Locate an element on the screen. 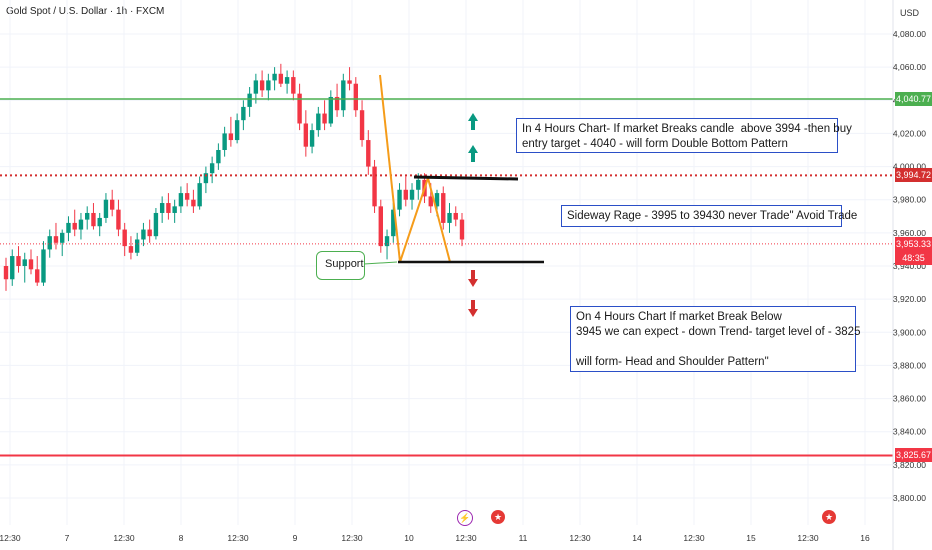 The image size is (932, 550). y-tick-label: 3,880.00 is located at coordinates (909, 365).